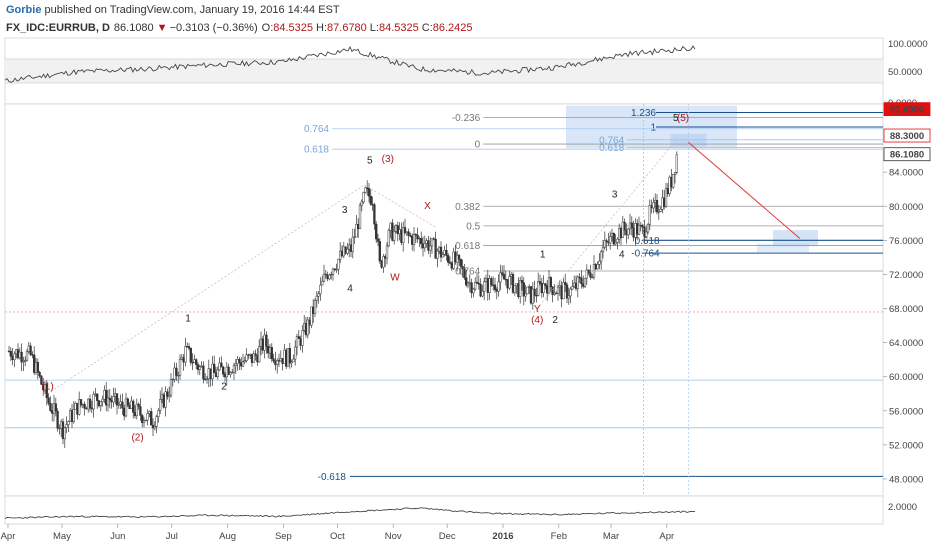  What do you see at coordinates (906, 343) in the screenshot?
I see `price-tick-label: 64.0000` at bounding box center [906, 343].